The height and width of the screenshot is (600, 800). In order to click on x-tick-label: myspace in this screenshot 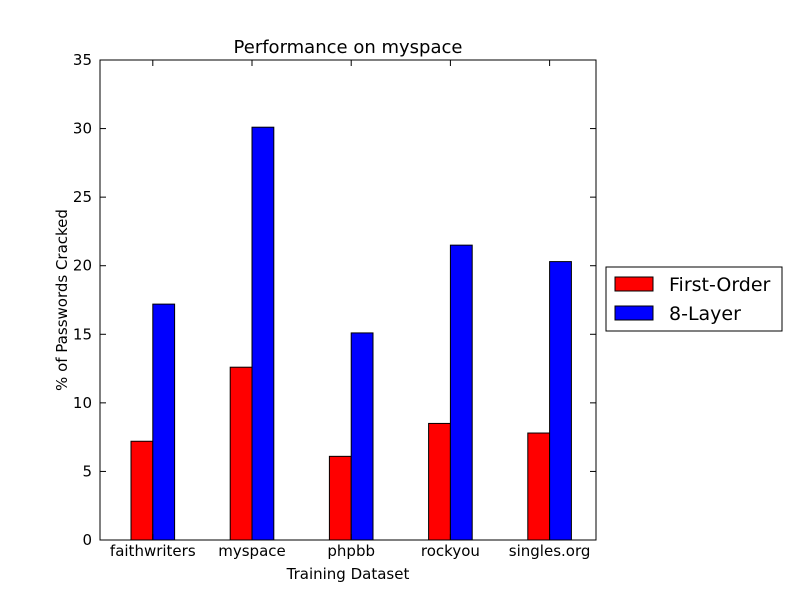, I will do `click(252, 551)`.